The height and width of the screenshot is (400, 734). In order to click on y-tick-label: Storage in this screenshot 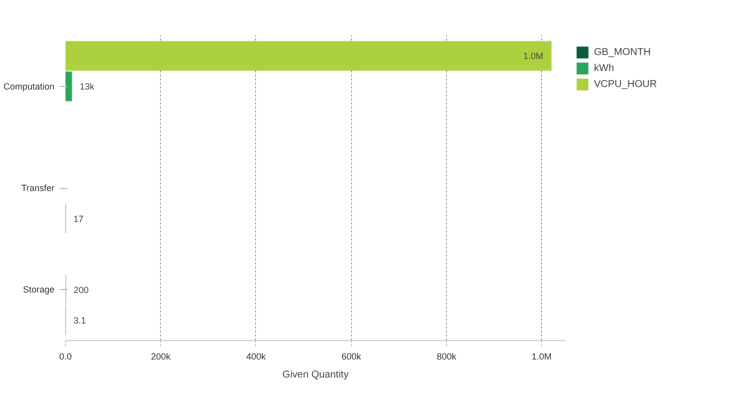, I will do `click(38, 289)`.